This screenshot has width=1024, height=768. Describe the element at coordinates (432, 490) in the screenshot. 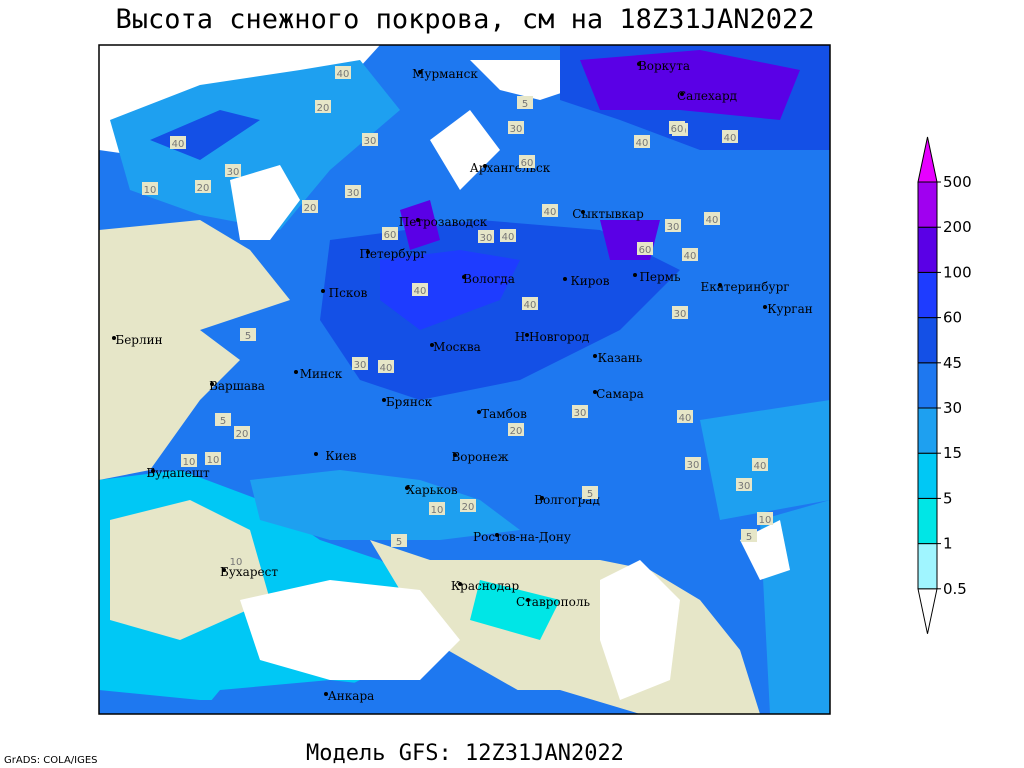

I see `city-label: Харьков` at that location.